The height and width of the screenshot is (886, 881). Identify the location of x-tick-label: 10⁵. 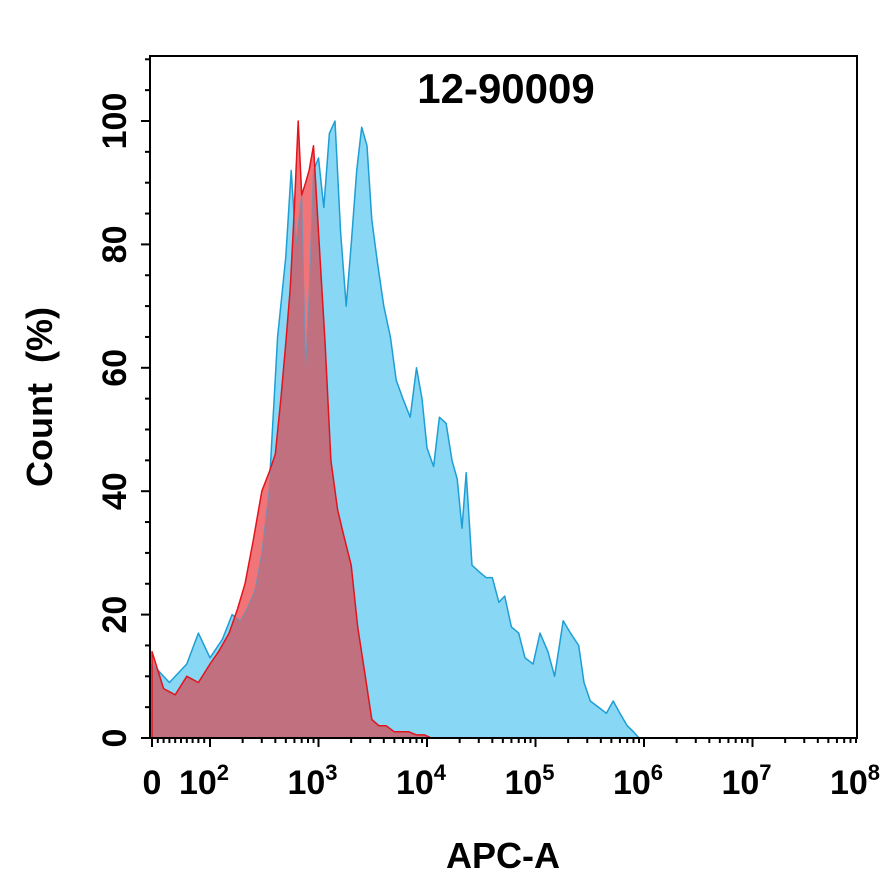
(529, 781).